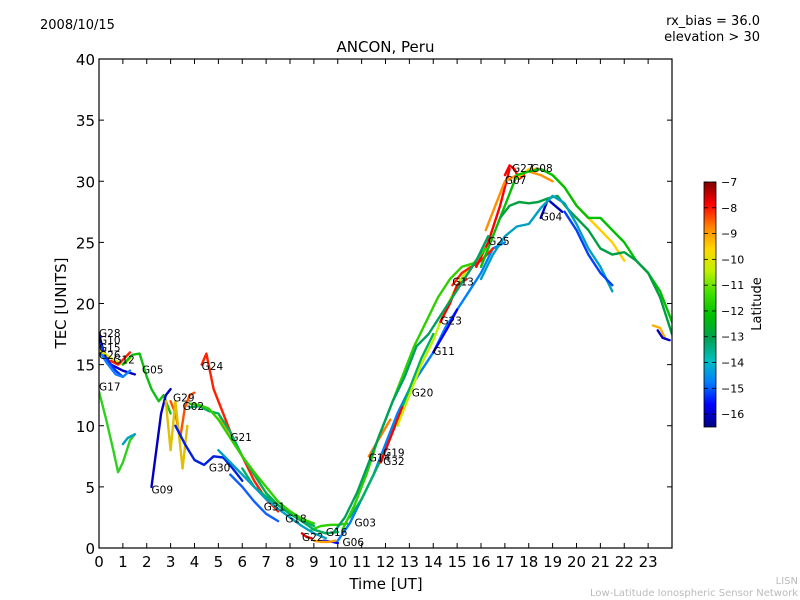 This screenshot has width=800, height=600. I want to click on series-label: G05, so click(153, 371).